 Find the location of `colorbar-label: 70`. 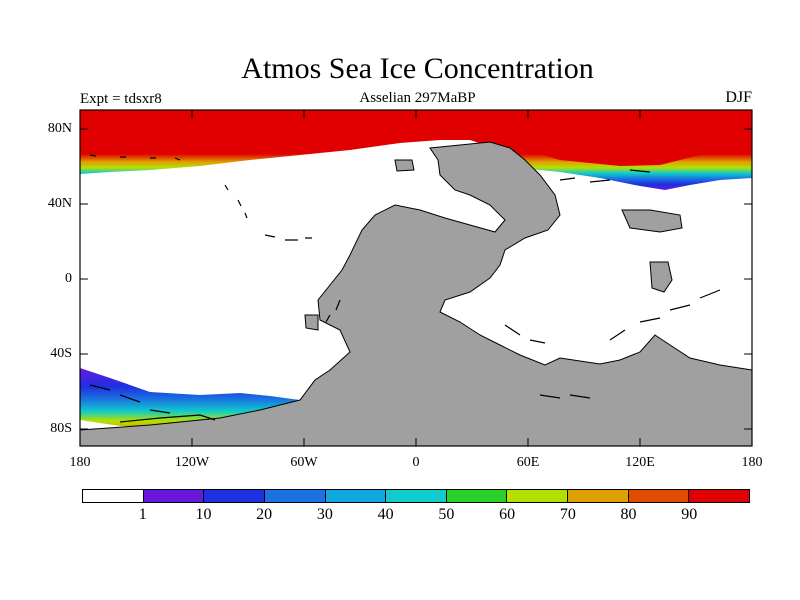

colorbar-label: 70 is located at coordinates (567, 514).